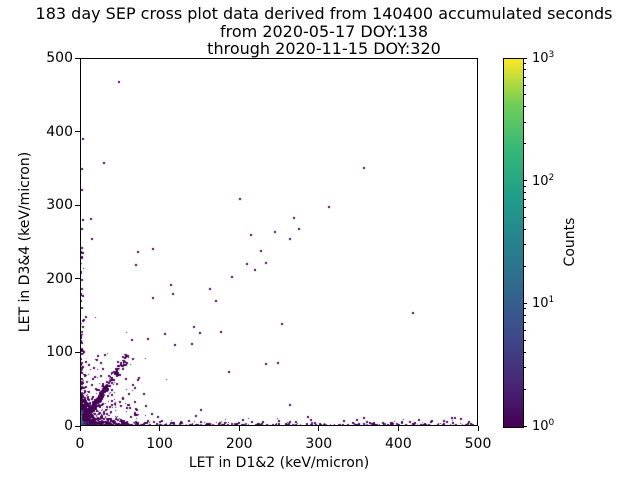 The height and width of the screenshot is (480, 640). Describe the element at coordinates (59, 352) in the screenshot. I see `y-tick-label: 100` at that location.